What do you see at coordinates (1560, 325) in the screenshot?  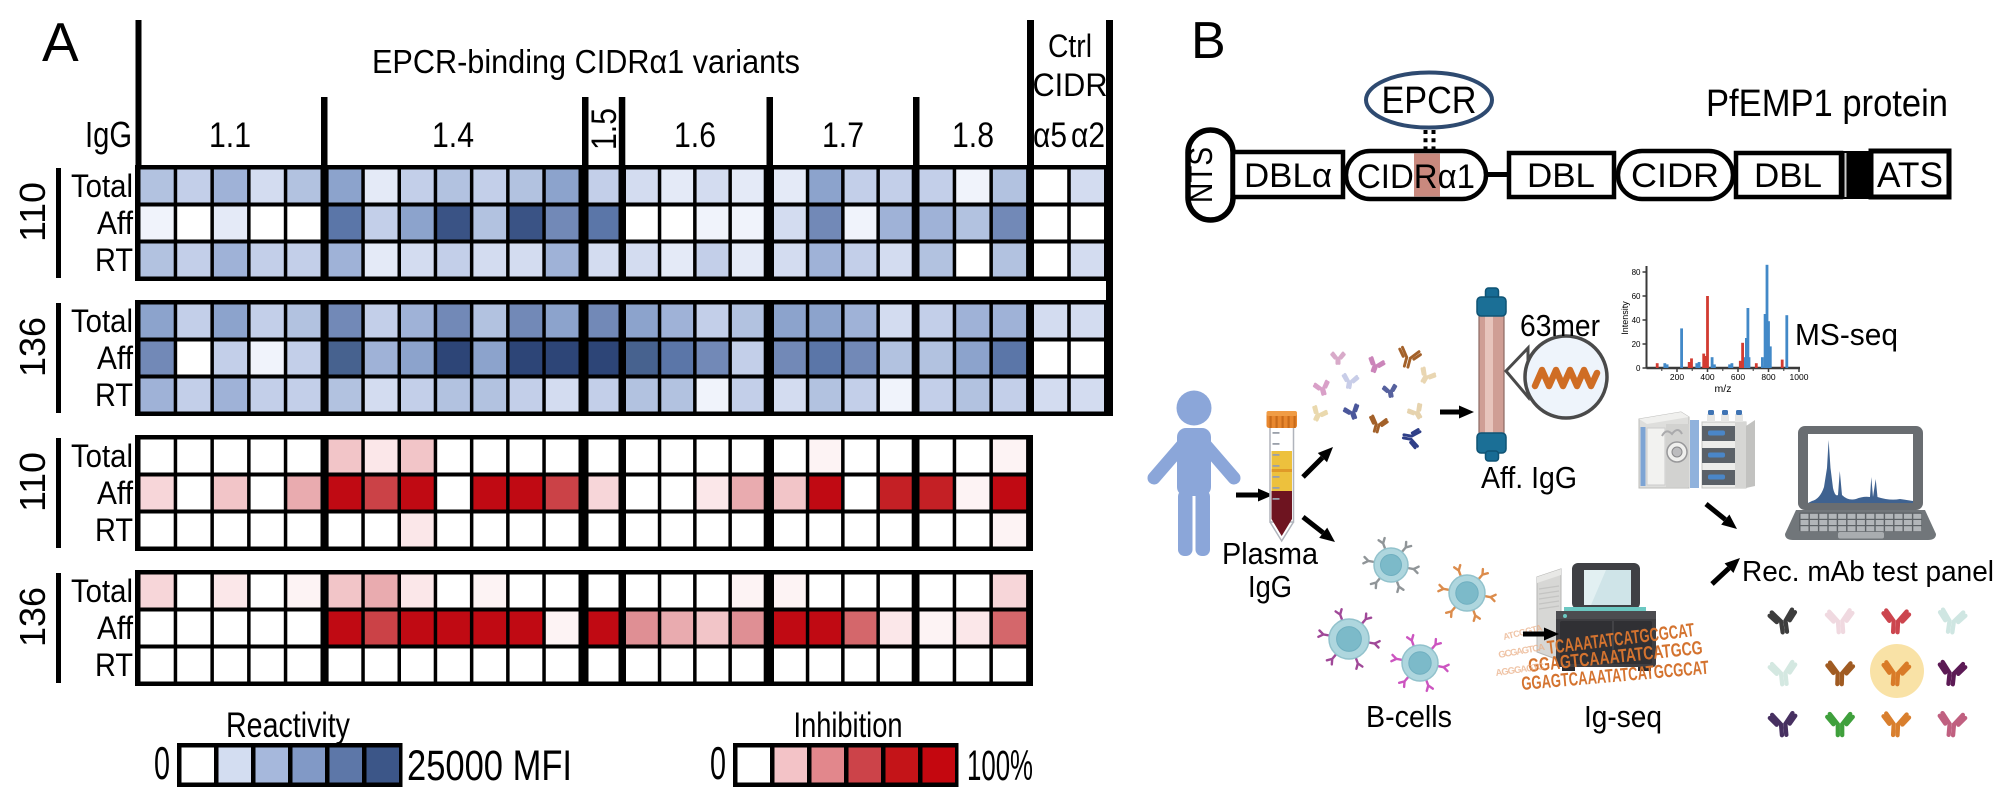 I see `svg-text: 63mer` at bounding box center [1560, 325].